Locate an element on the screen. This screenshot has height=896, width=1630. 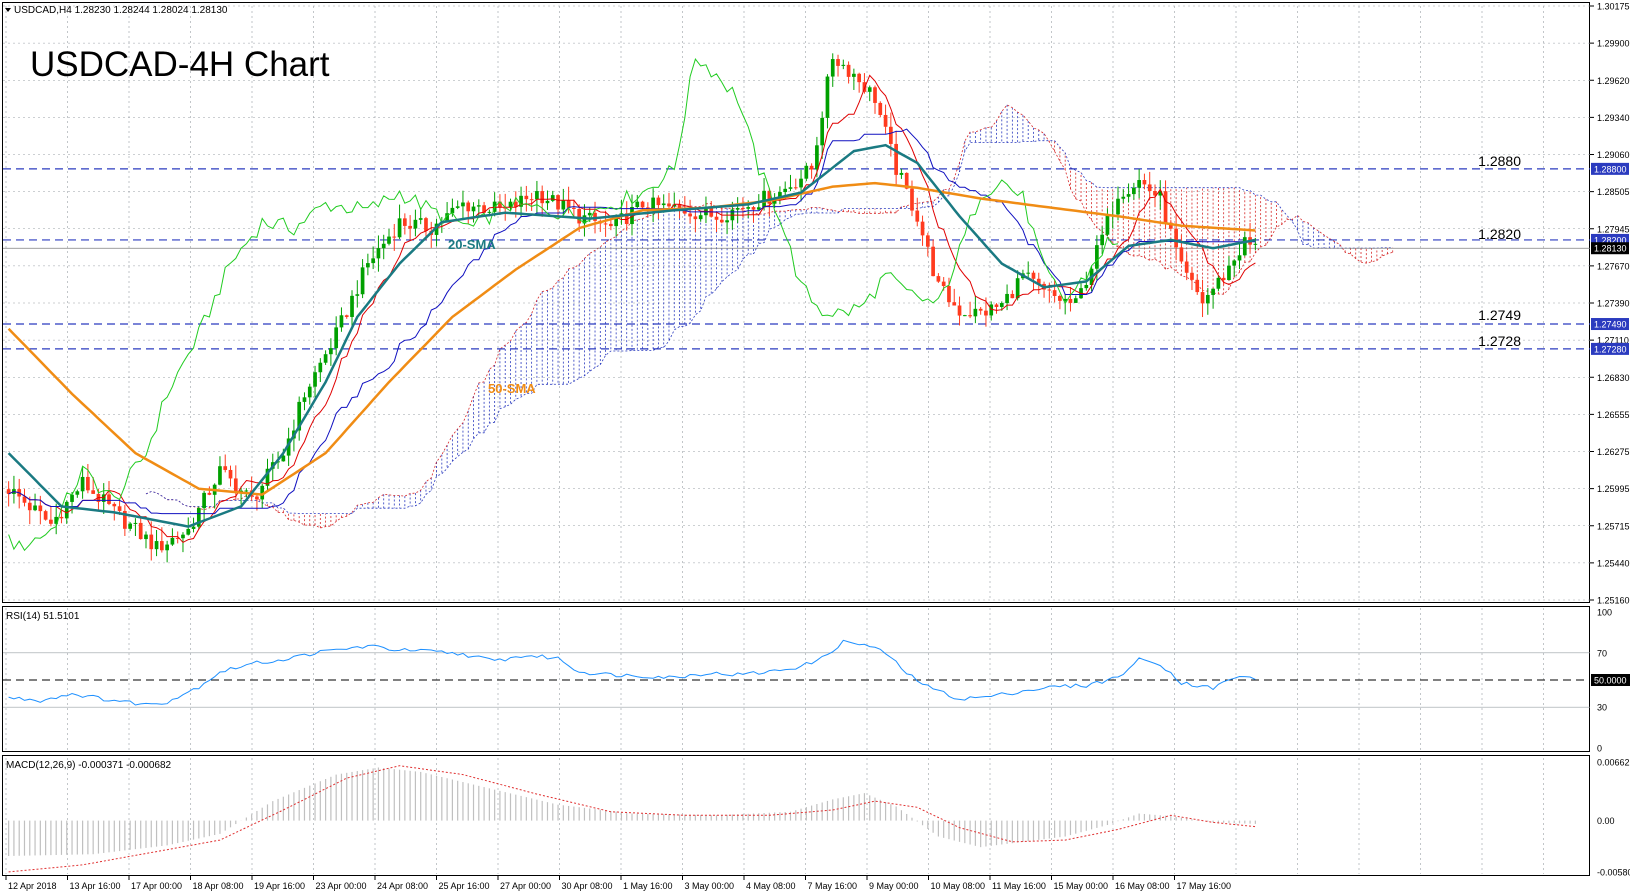
price-tick-label: 1.26830 is located at coordinates (1613, 378).